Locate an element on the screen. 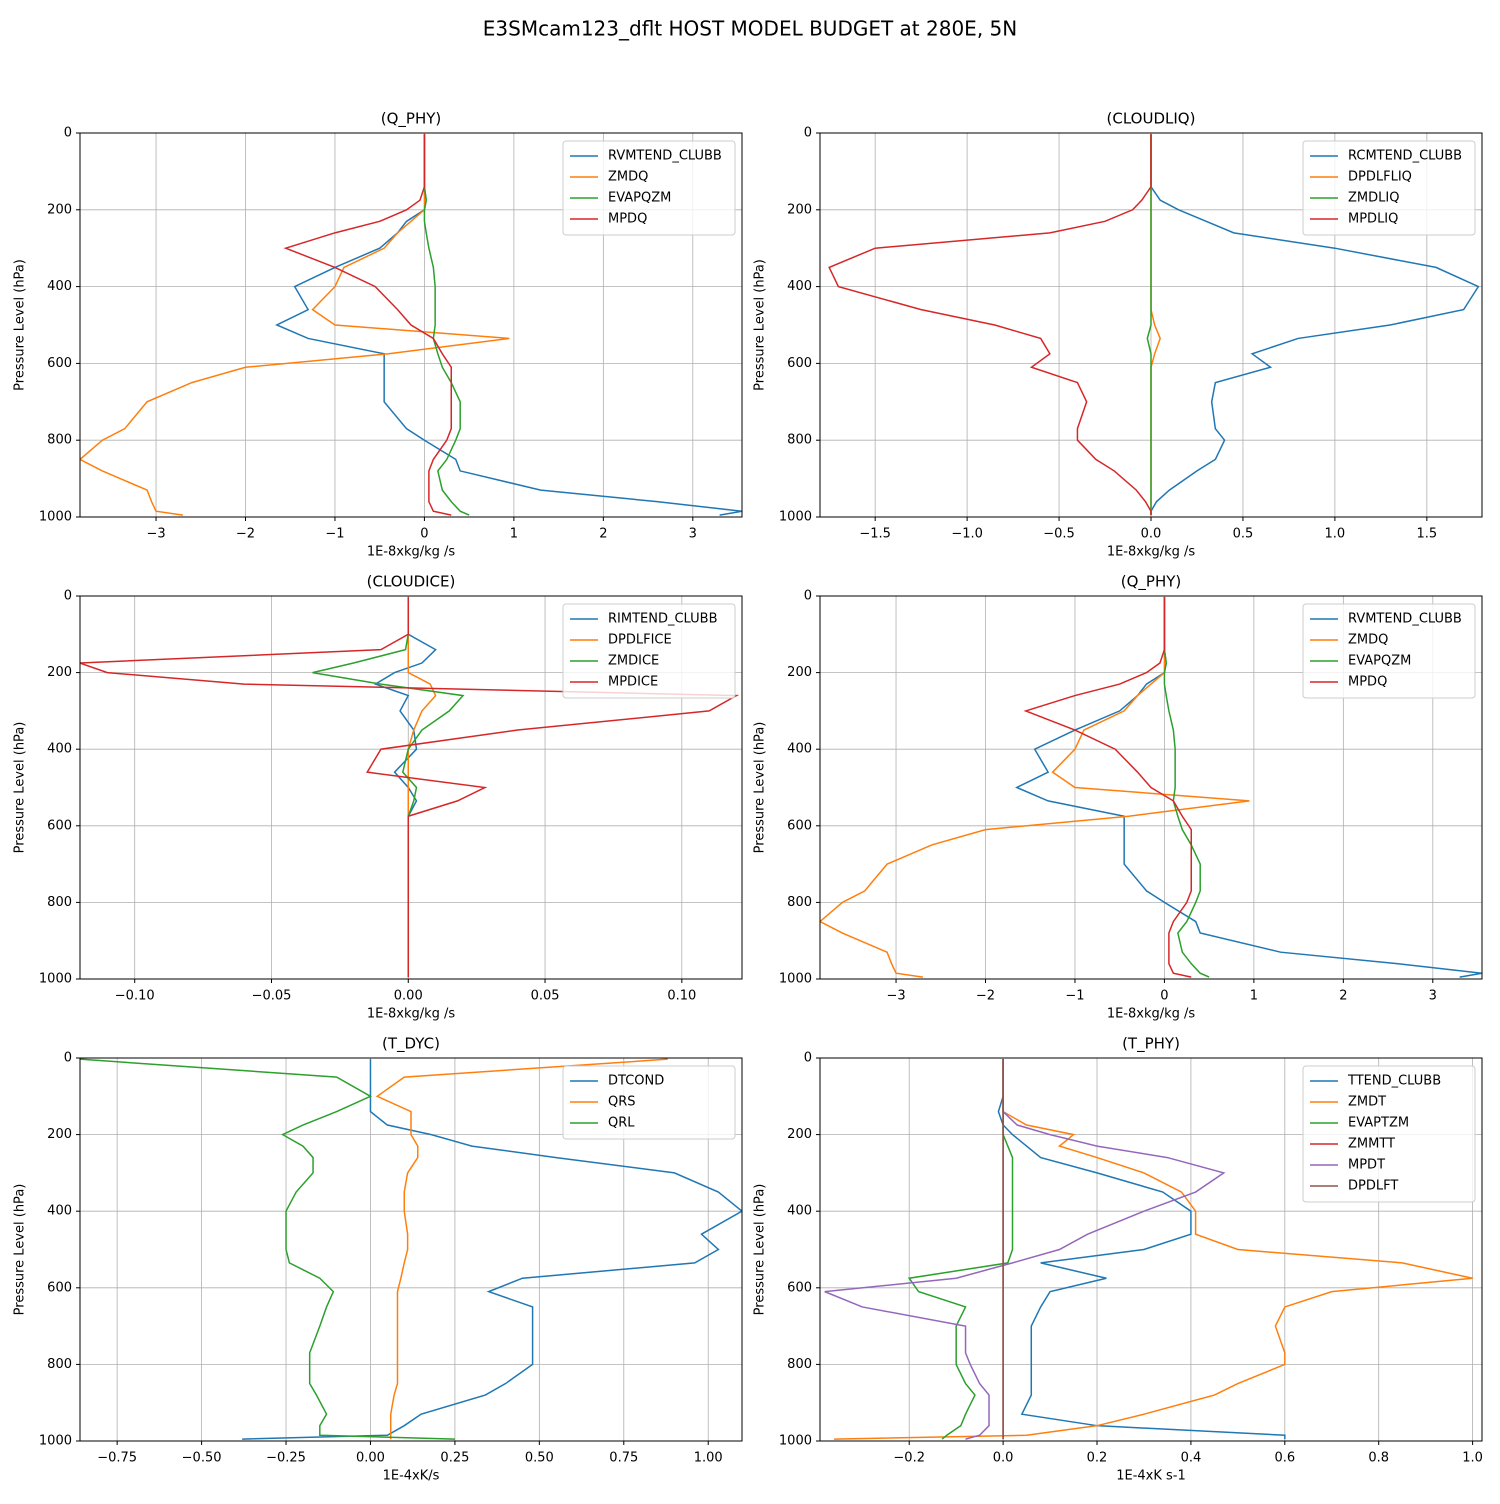 The image size is (1500, 1504). plot-area is located at coordinates (1151, 787).